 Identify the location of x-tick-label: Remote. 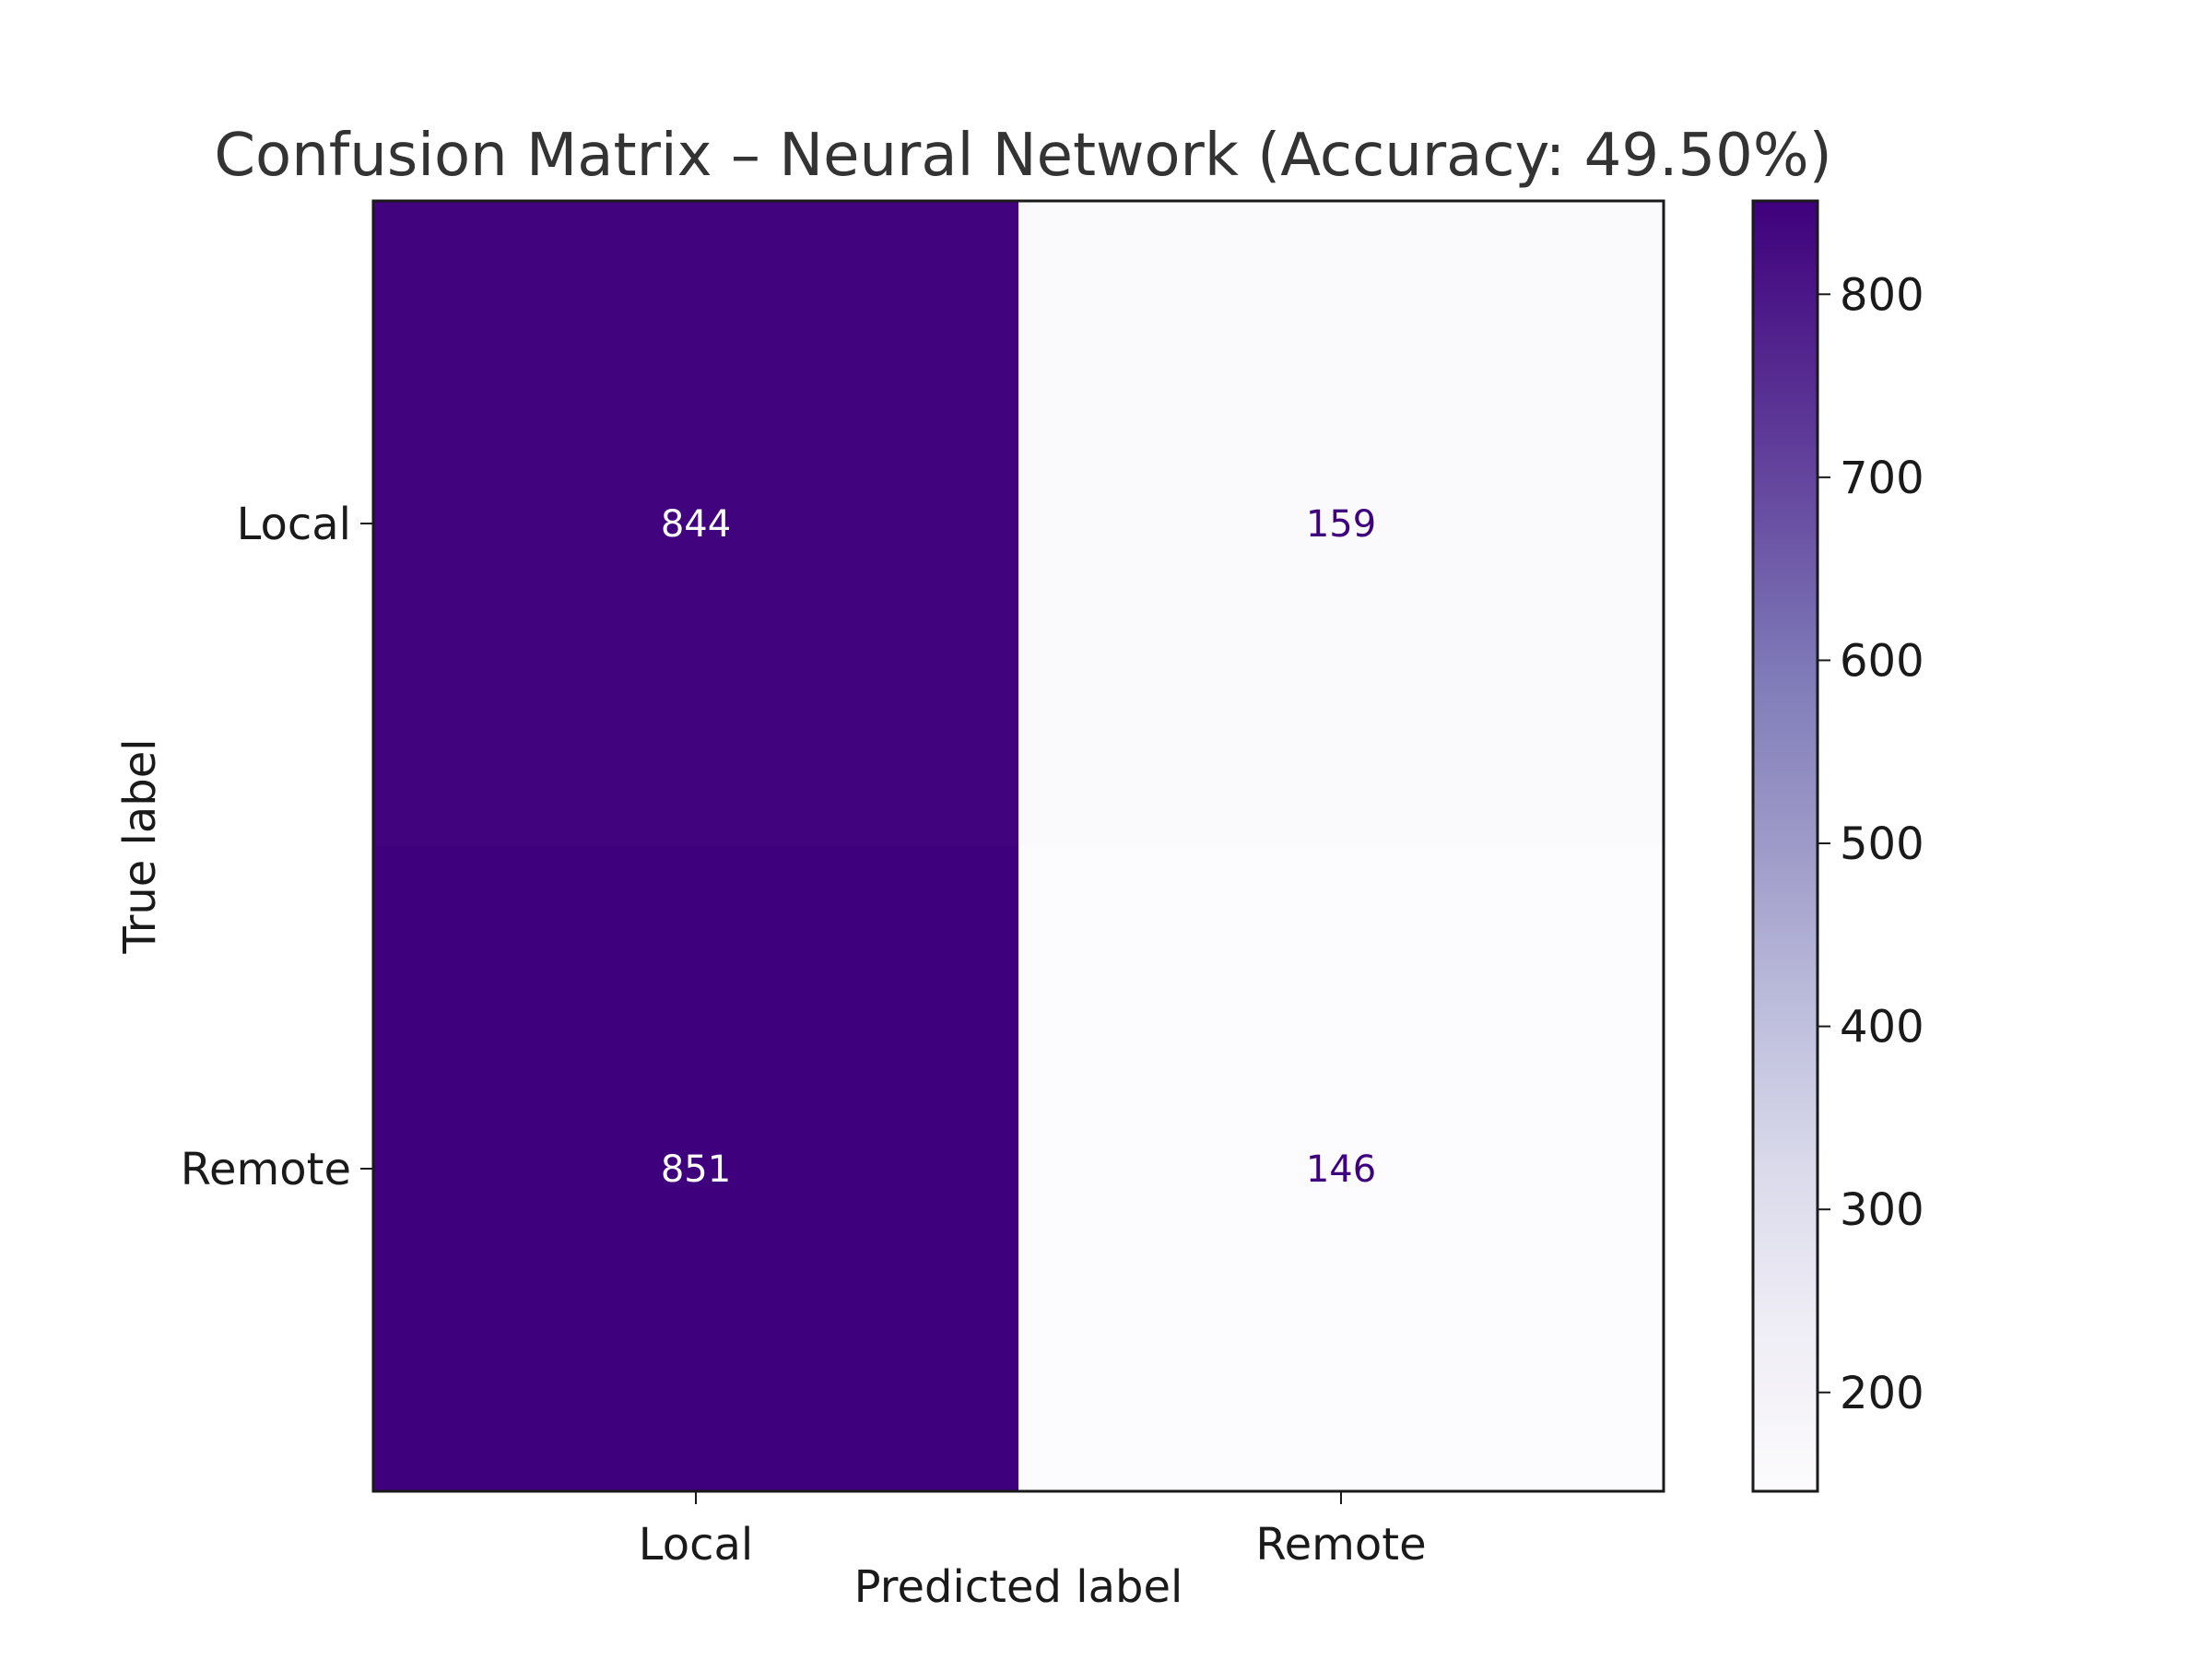
(1340, 1545).